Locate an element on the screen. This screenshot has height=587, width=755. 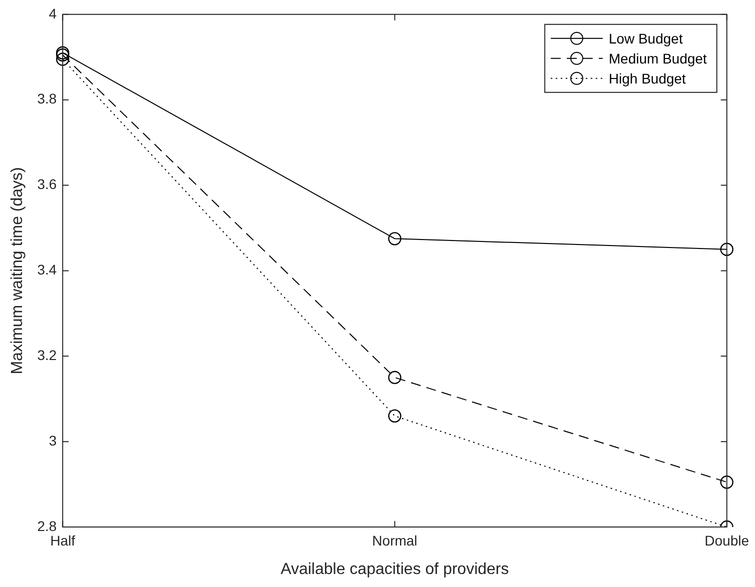
y-tick-label: 2.8 is located at coordinates (47, 526).